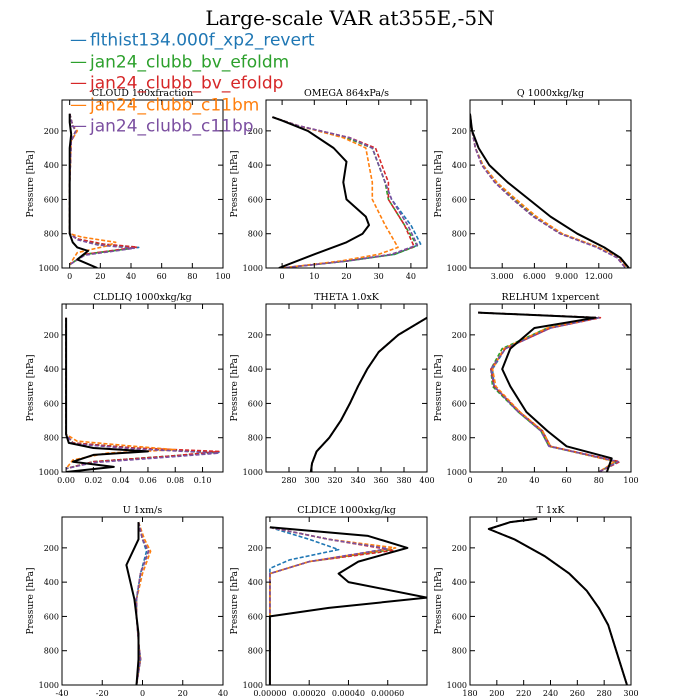  What do you see at coordinates (523, 693) in the screenshot?
I see `x-tick-label: 220` at bounding box center [523, 693].